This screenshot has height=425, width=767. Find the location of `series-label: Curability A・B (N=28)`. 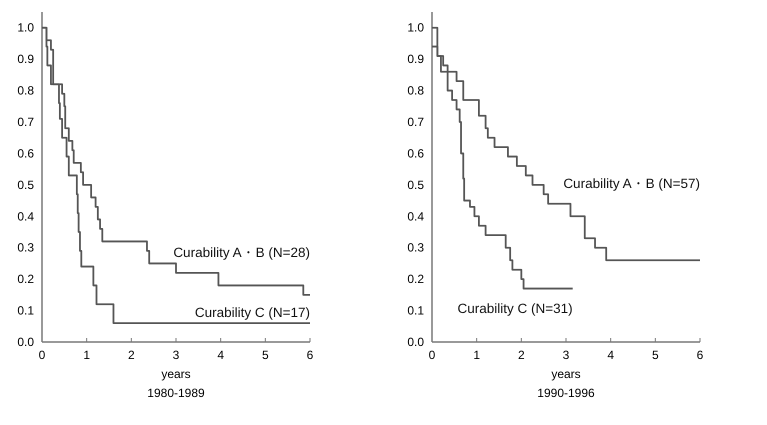

series-label: Curability A・B (N=28) is located at coordinates (241, 252).